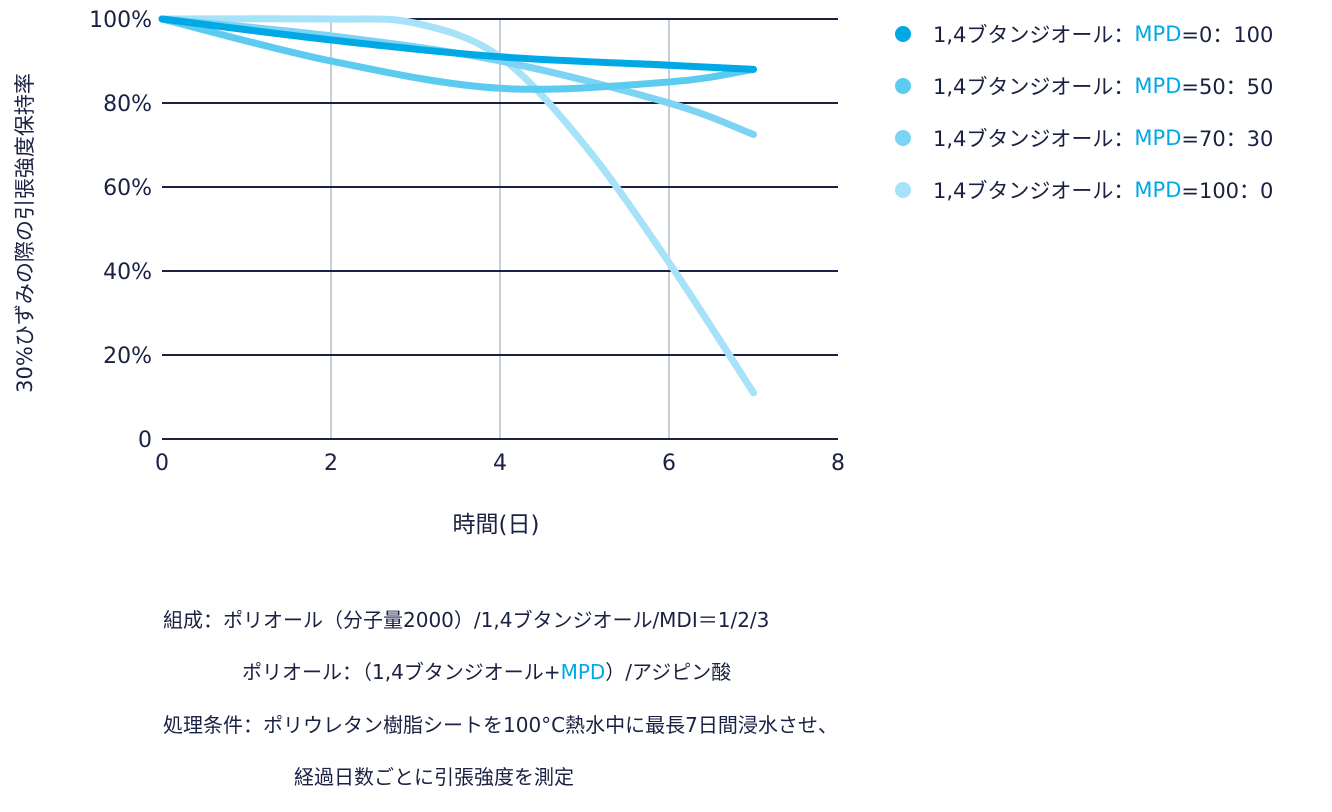 The height and width of the screenshot is (812, 1332). What do you see at coordinates (25, 233) in the screenshot?
I see `y-axis-label: 30%ひずみの際の引張強度保持率` at bounding box center [25, 233].